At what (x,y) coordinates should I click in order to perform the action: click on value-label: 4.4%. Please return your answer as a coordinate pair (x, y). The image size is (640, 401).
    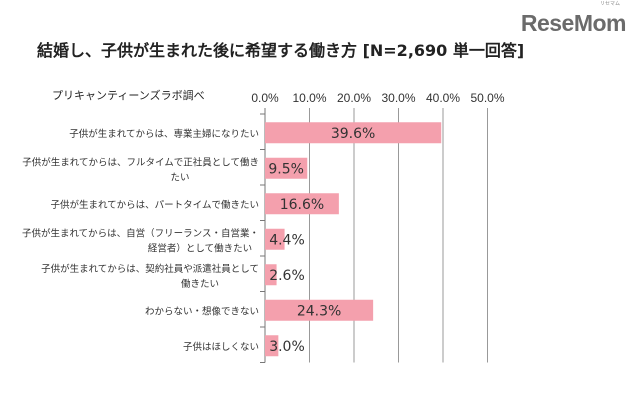
    Looking at the image, I should click on (287, 240).